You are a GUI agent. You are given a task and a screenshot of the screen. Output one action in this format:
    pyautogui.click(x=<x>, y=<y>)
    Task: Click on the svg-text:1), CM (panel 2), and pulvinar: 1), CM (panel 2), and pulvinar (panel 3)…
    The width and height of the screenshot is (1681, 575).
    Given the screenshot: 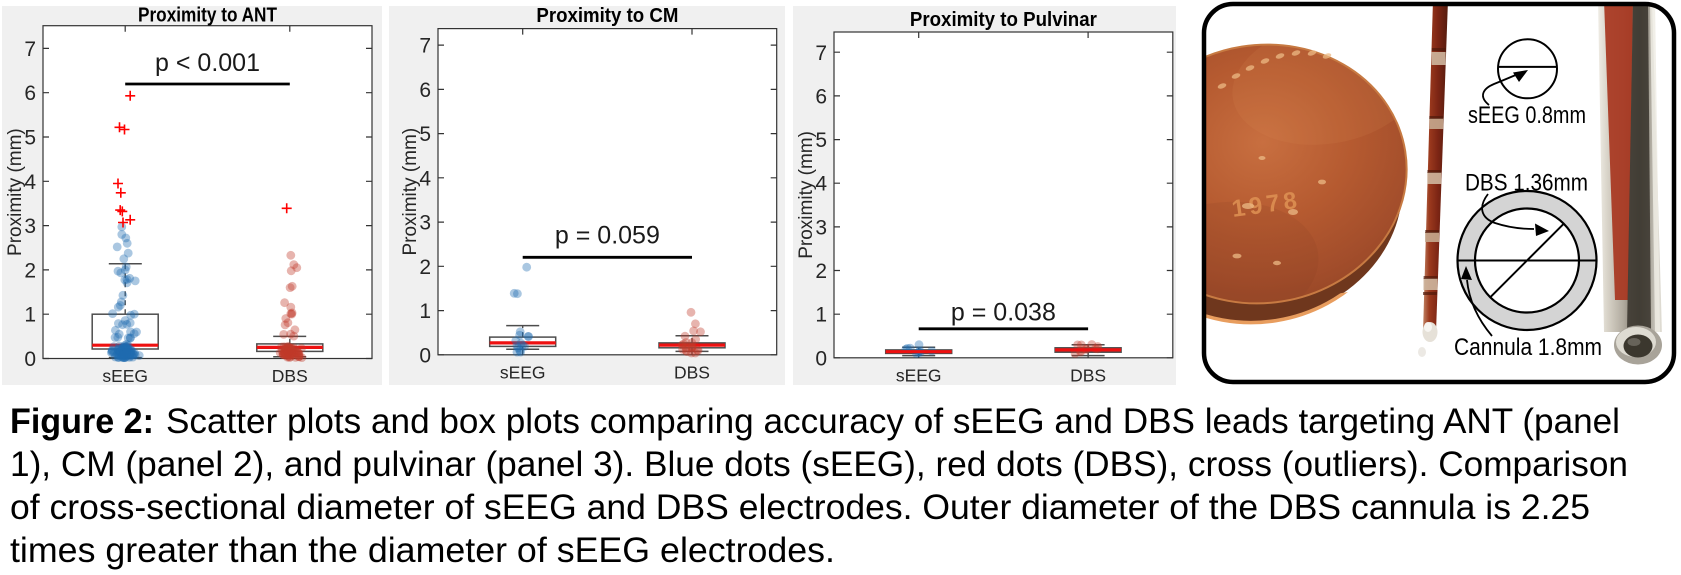 What is the action you would take?
    pyautogui.click(x=819, y=464)
    